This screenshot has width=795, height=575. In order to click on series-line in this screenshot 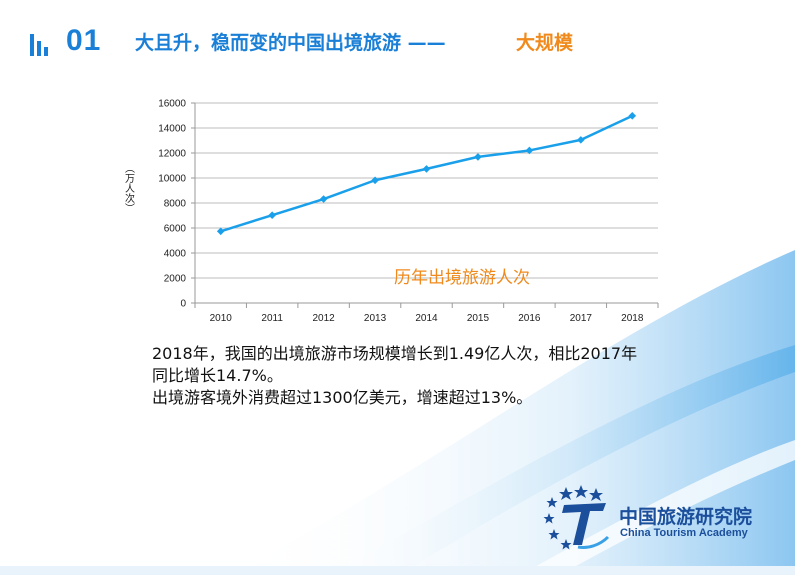, I will do `click(426, 173)`.